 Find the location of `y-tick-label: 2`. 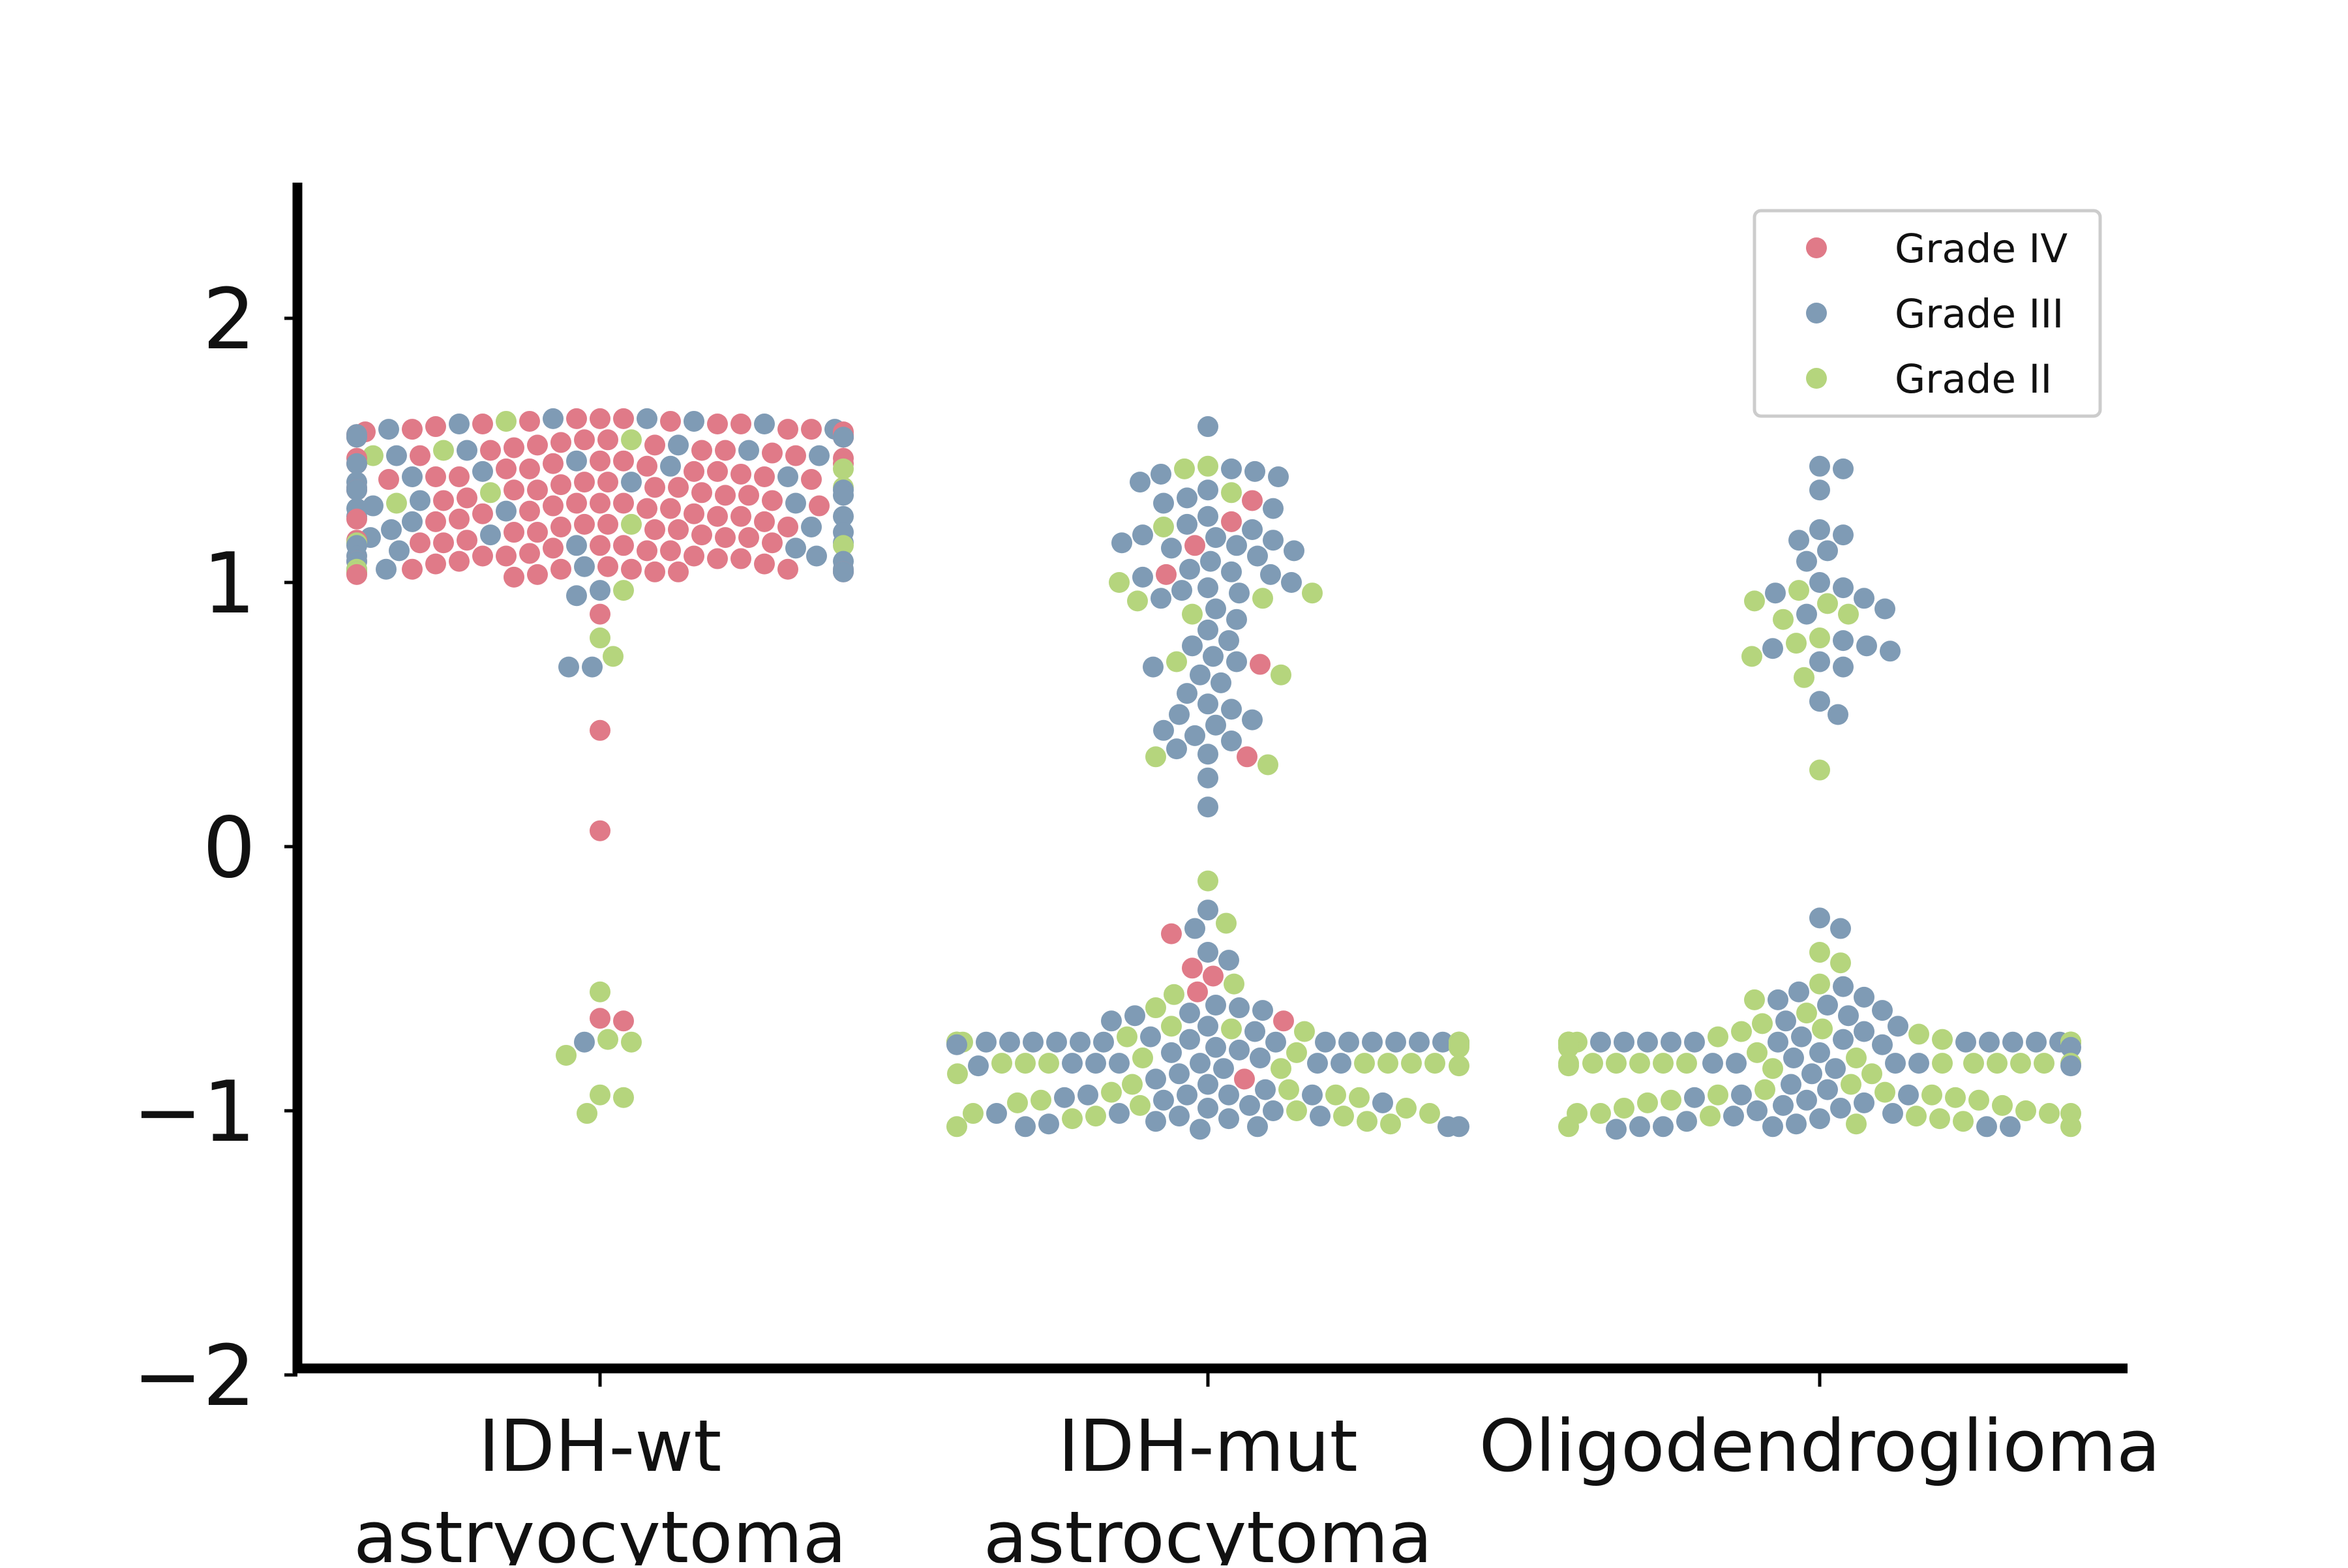

y-tick-label: 2 is located at coordinates (230, 320).